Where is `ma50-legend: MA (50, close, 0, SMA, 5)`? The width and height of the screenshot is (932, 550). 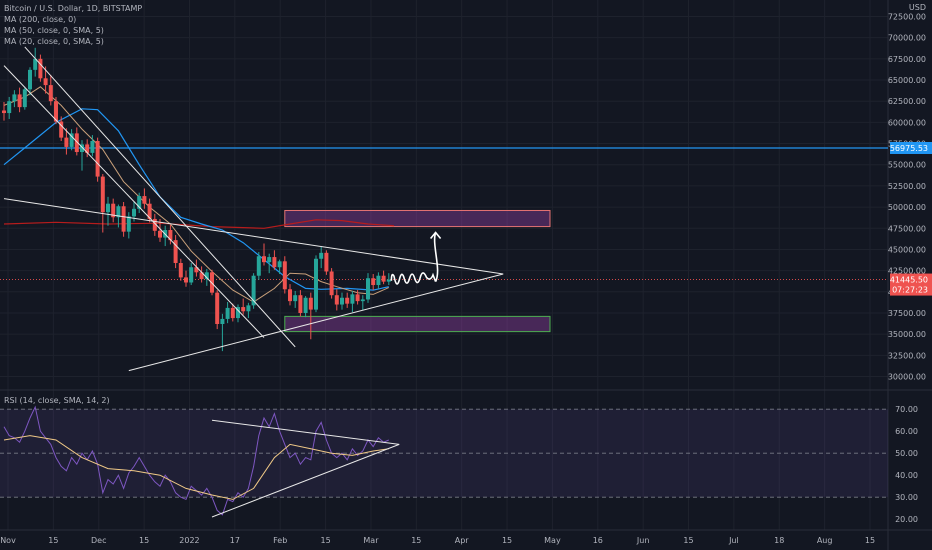 ma50-legend: MA (50, close, 0, SMA, 5) is located at coordinates (54, 30).